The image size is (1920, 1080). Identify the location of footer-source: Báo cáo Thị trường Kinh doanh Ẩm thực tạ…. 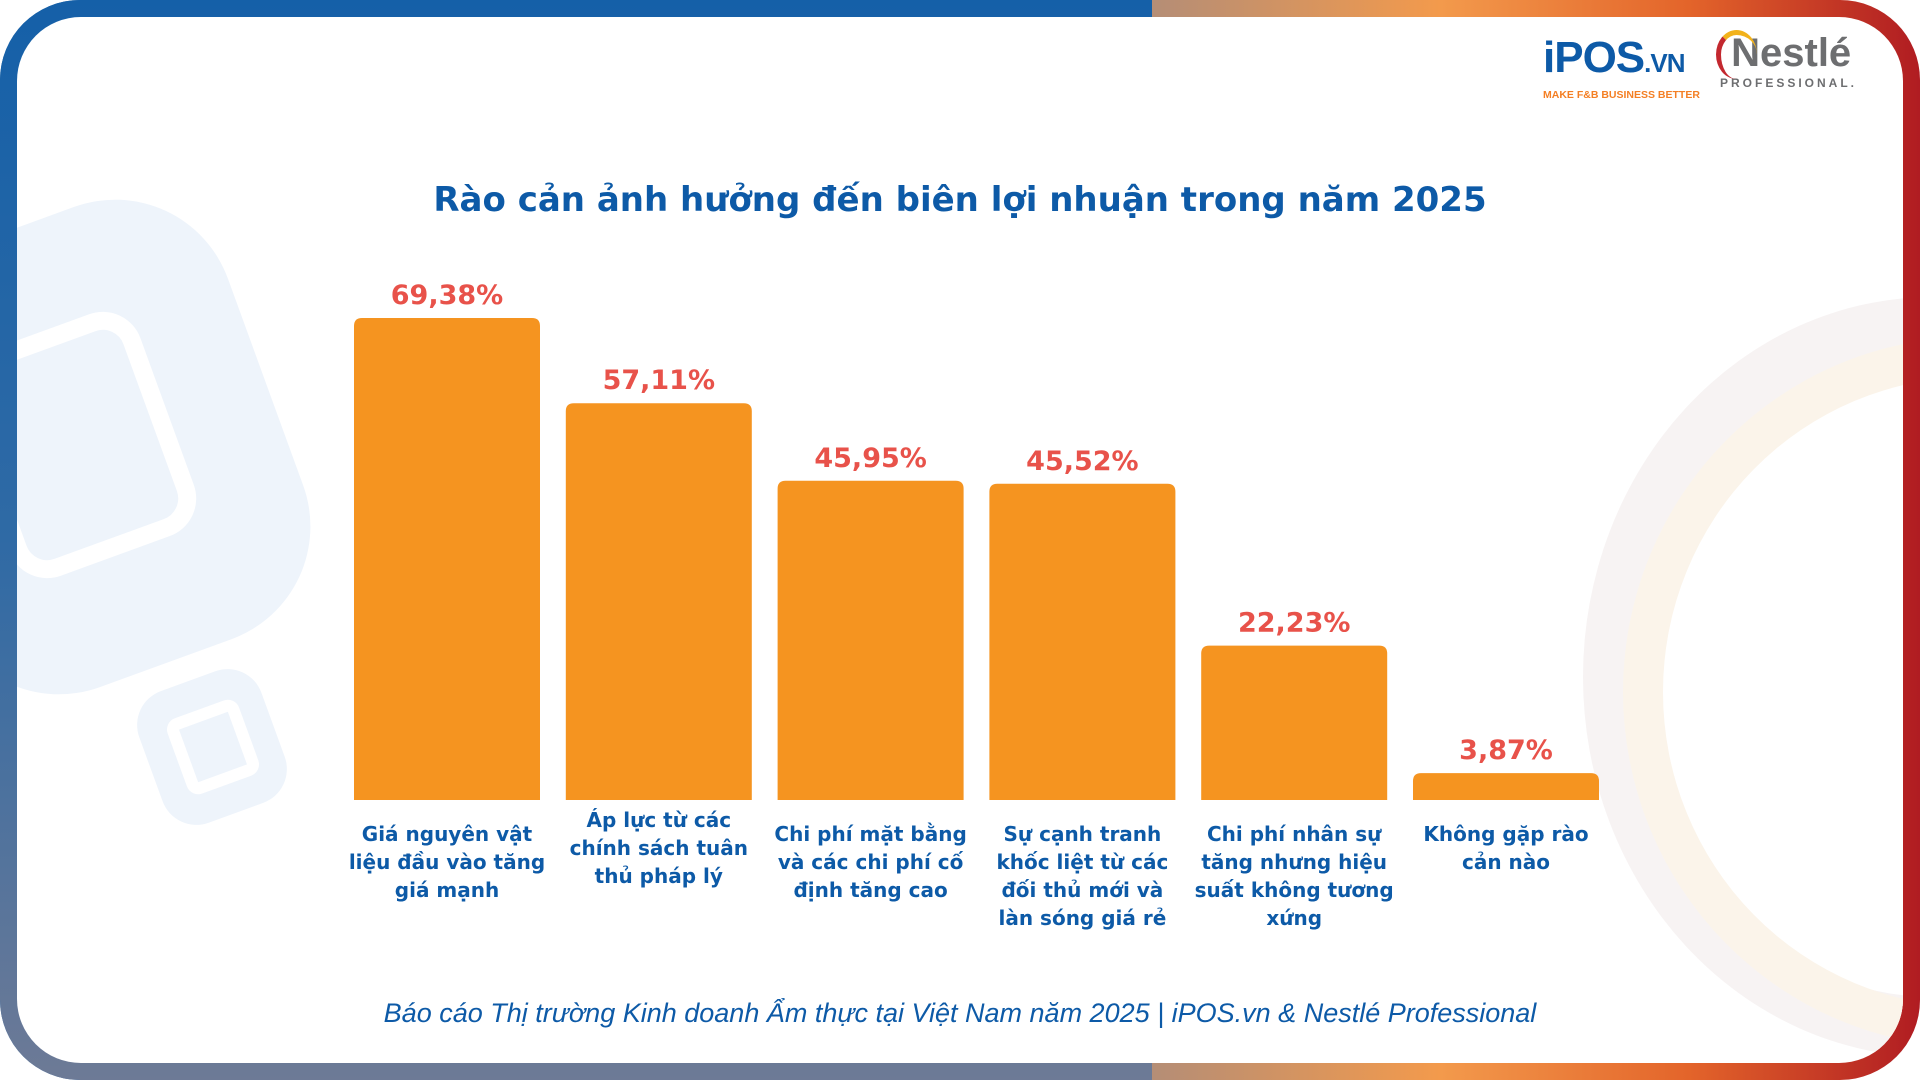
(960, 1013).